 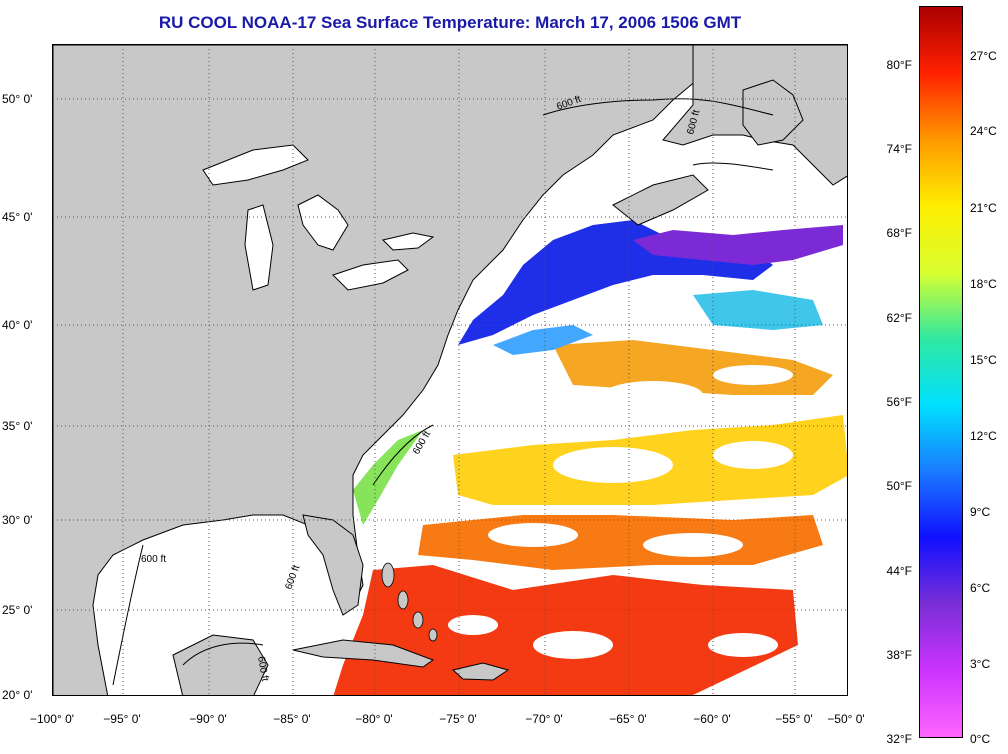 What do you see at coordinates (17, 610) in the screenshot?
I see `lat-label-25: 25° 0'` at bounding box center [17, 610].